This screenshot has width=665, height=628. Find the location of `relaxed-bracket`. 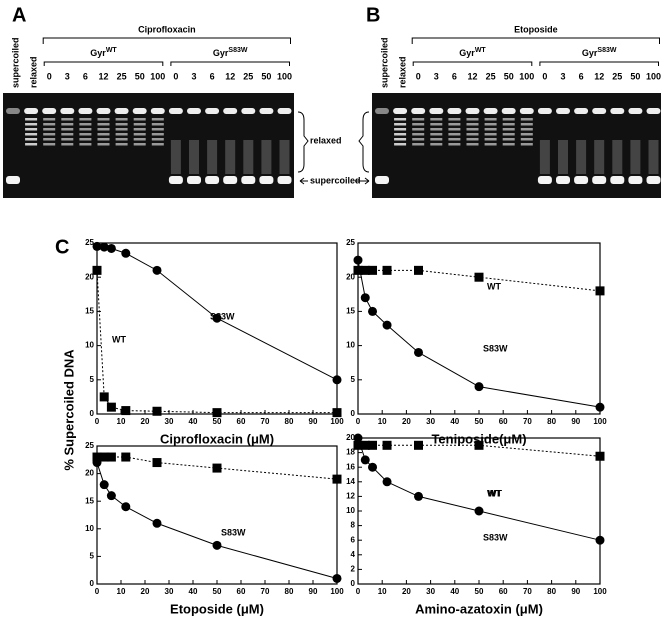

relaxed-bracket is located at coordinates (303, 142).